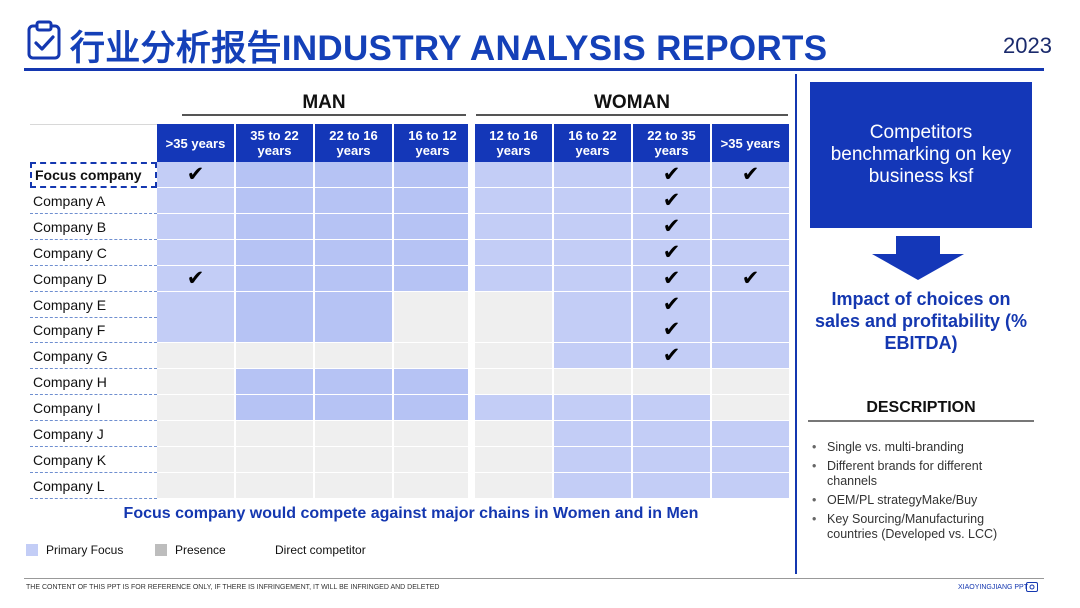 This screenshot has width=1080, height=608. Describe the element at coordinates (411, 408) in the screenshot. I see `table-row: Company I` at that location.